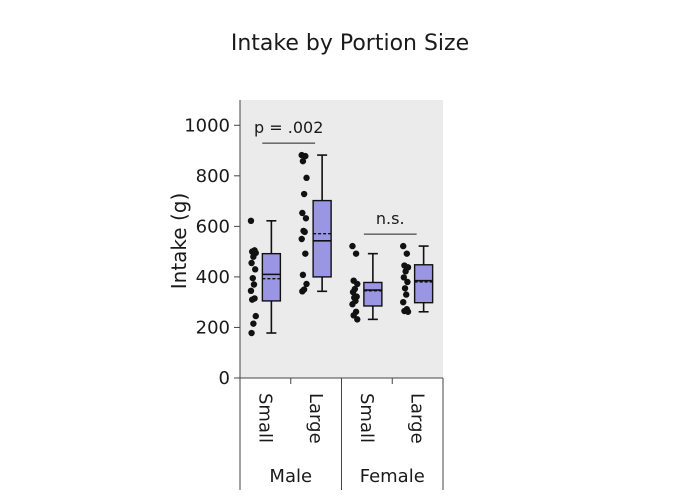  What do you see at coordinates (207, 125) in the screenshot?
I see `y-tick-label: 1000` at bounding box center [207, 125].